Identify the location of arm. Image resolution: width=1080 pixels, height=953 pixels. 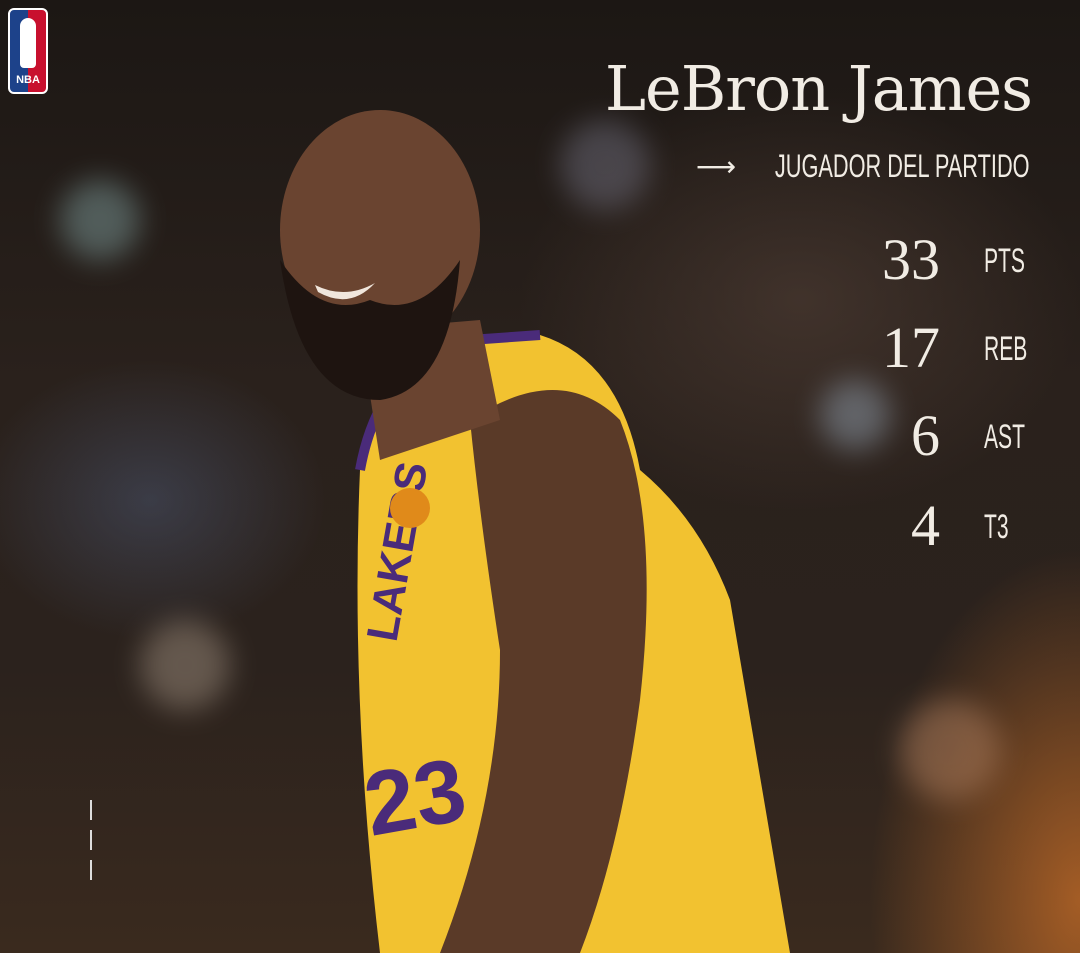
(543, 671).